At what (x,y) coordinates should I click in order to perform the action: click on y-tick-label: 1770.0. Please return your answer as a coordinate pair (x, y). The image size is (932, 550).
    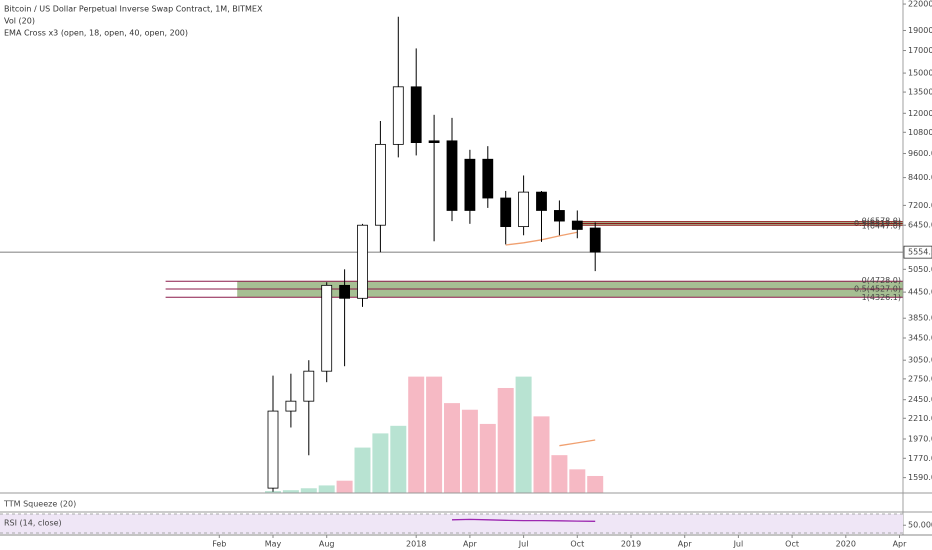
    Looking at the image, I should click on (920, 458).